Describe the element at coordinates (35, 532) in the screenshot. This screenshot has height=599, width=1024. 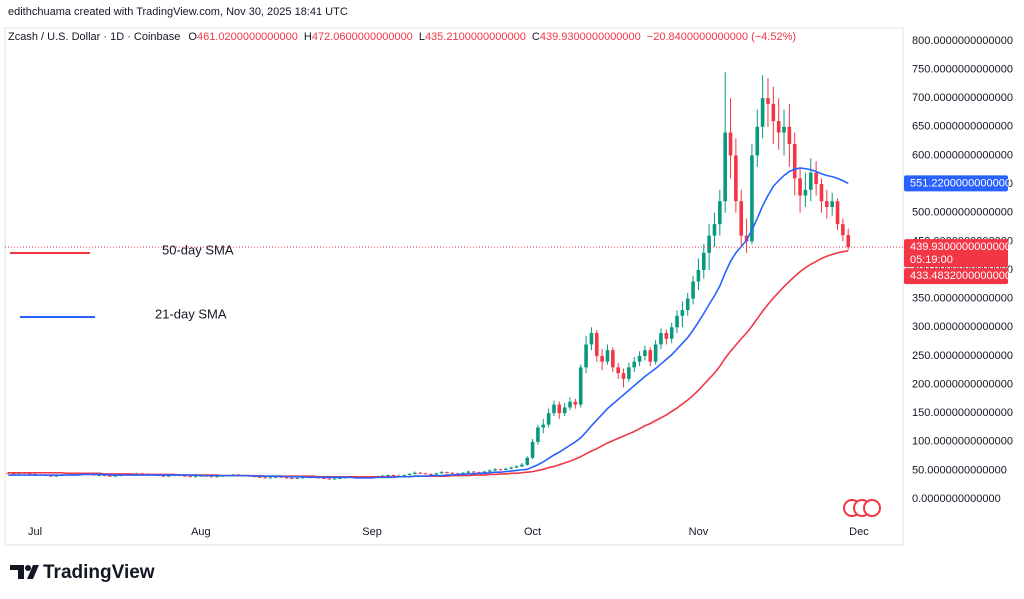
I see `x-tick-label: Jul` at that location.